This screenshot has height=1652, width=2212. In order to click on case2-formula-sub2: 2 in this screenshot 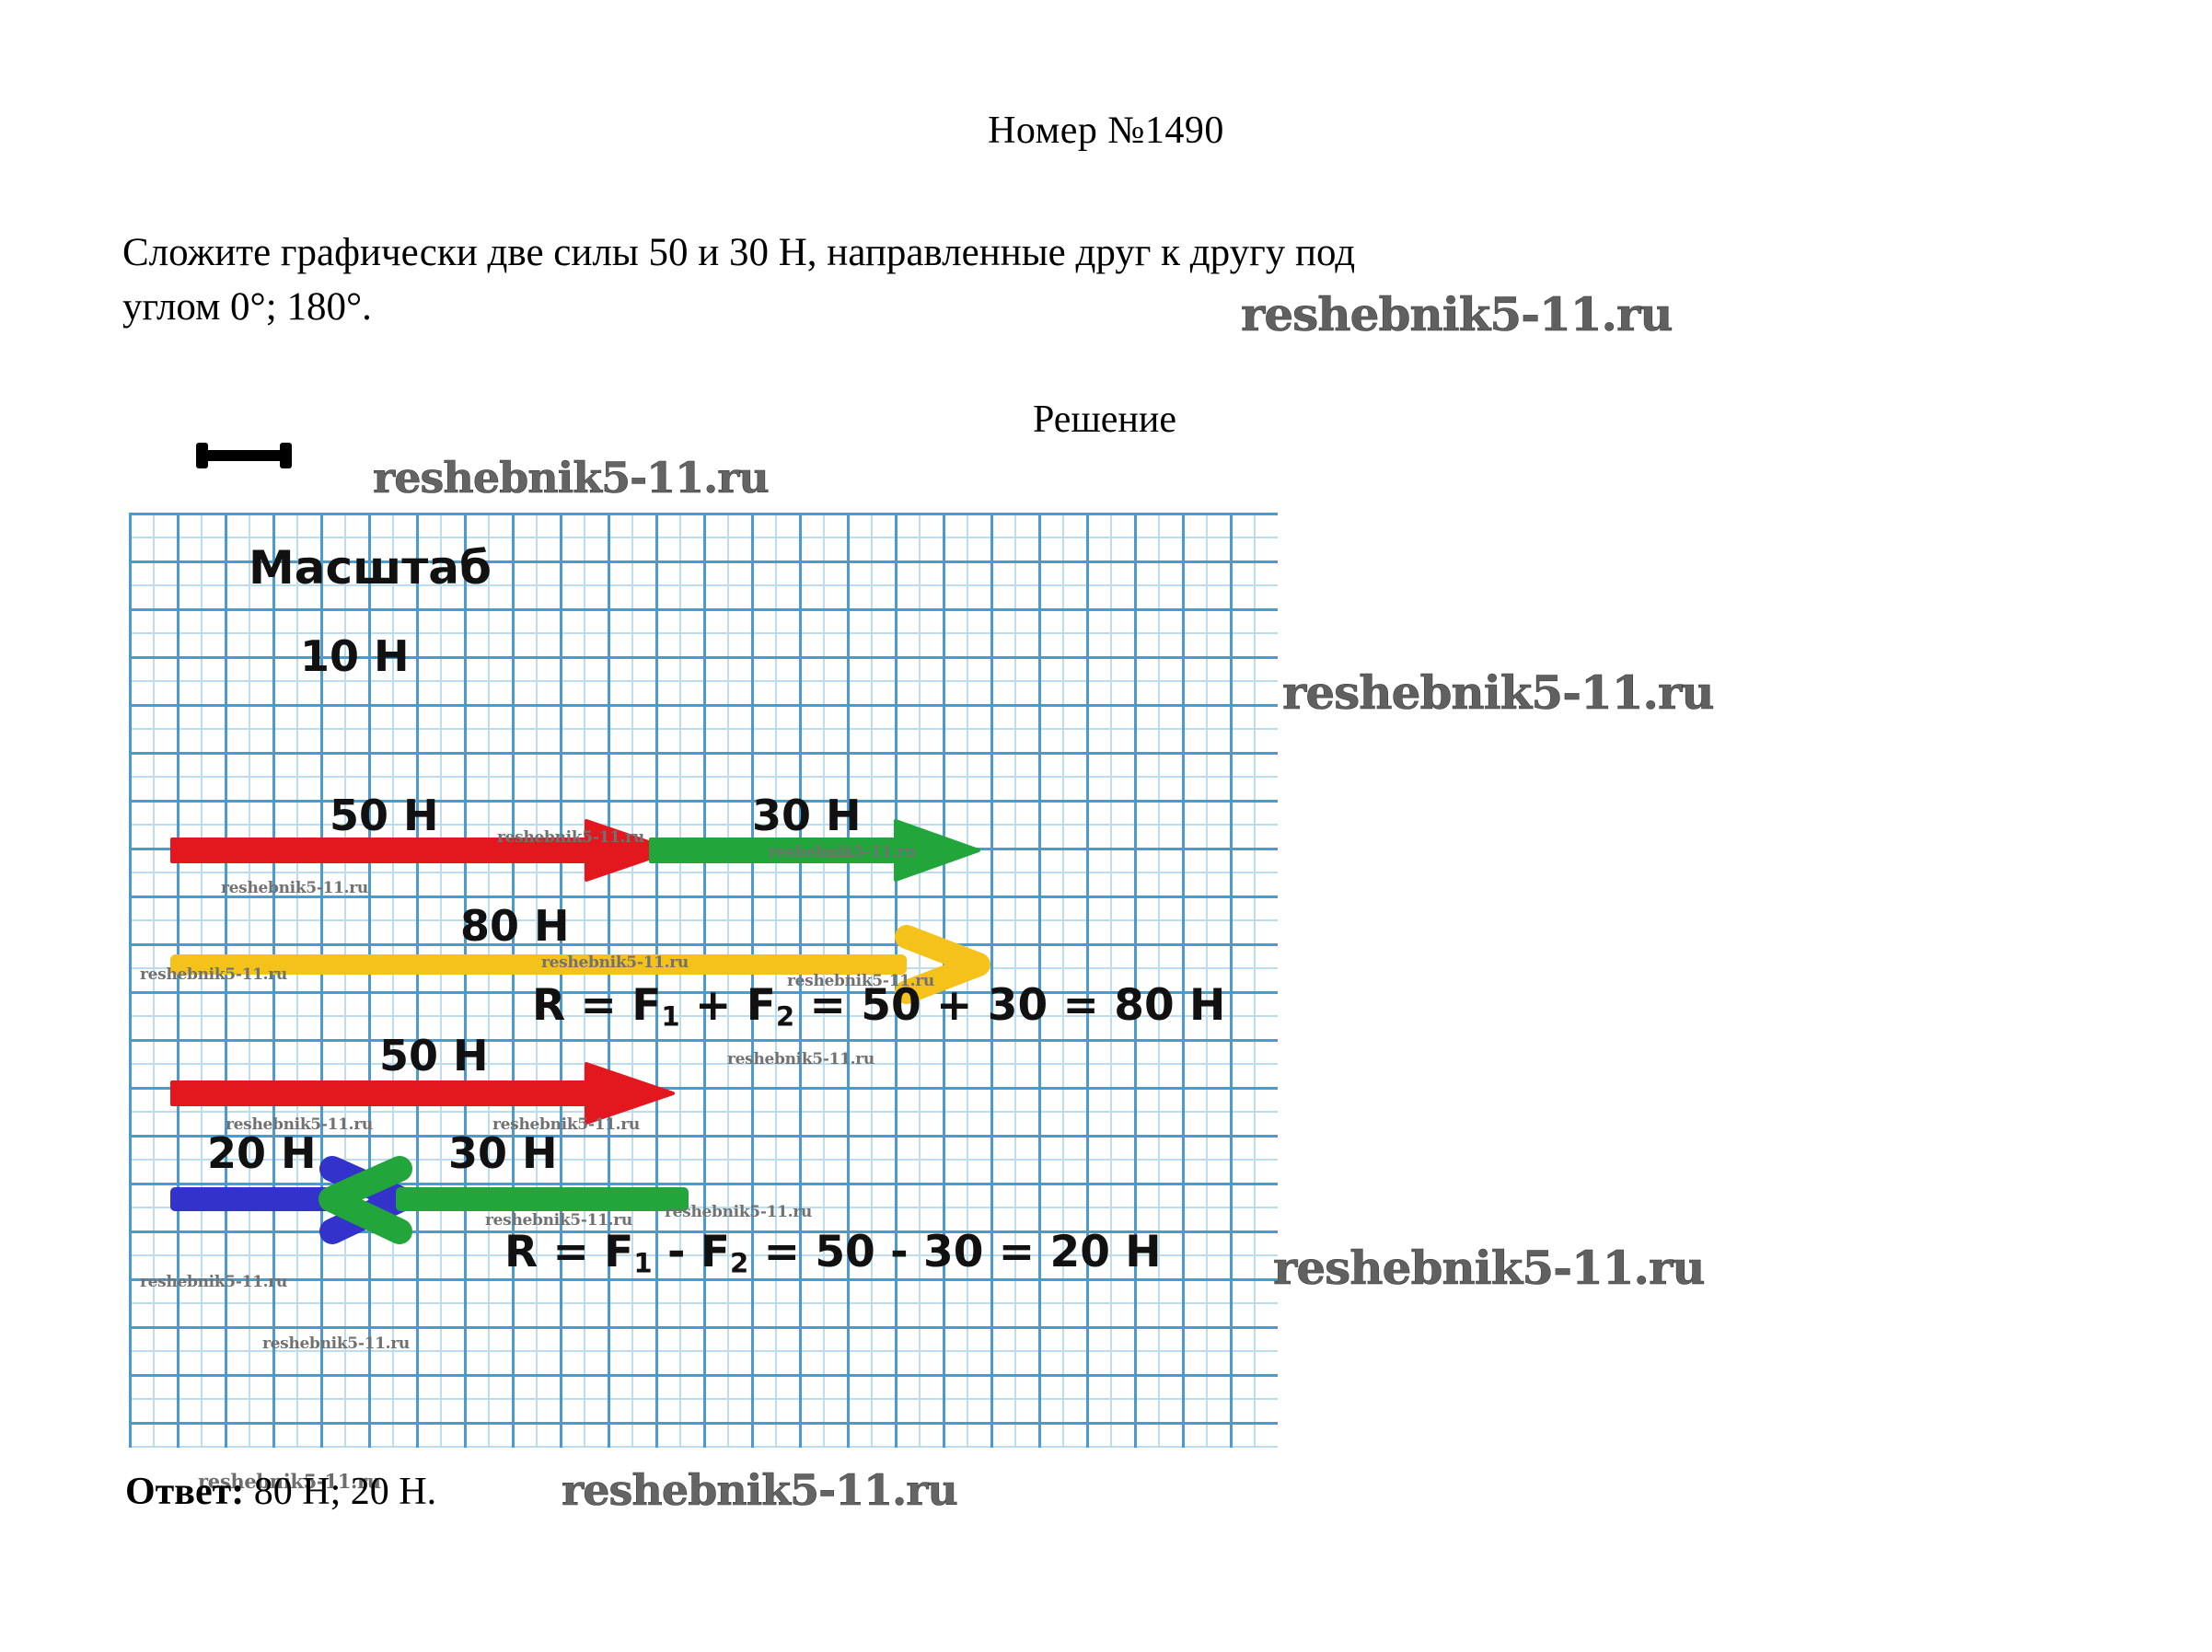, I will do `click(739, 1263)`.